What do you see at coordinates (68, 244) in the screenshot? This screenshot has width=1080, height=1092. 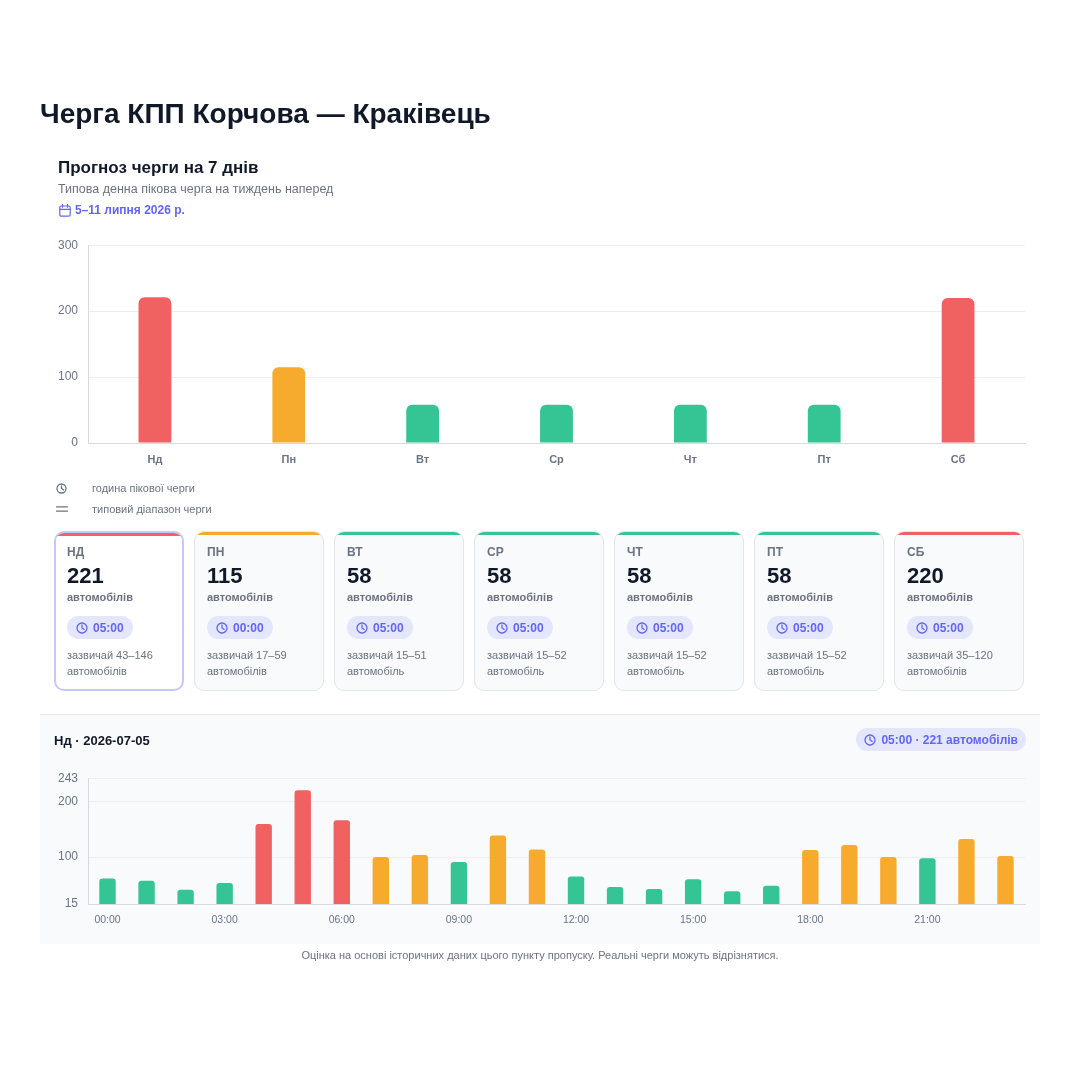 I see `y-tick-label: 300` at bounding box center [68, 244].